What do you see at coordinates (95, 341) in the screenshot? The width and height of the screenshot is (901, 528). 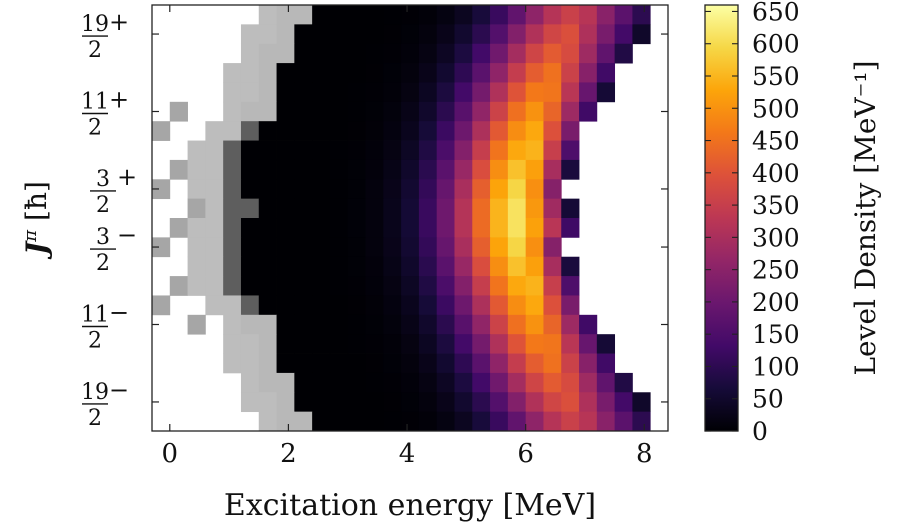 I see `y-tick-denominator: 2` at bounding box center [95, 341].